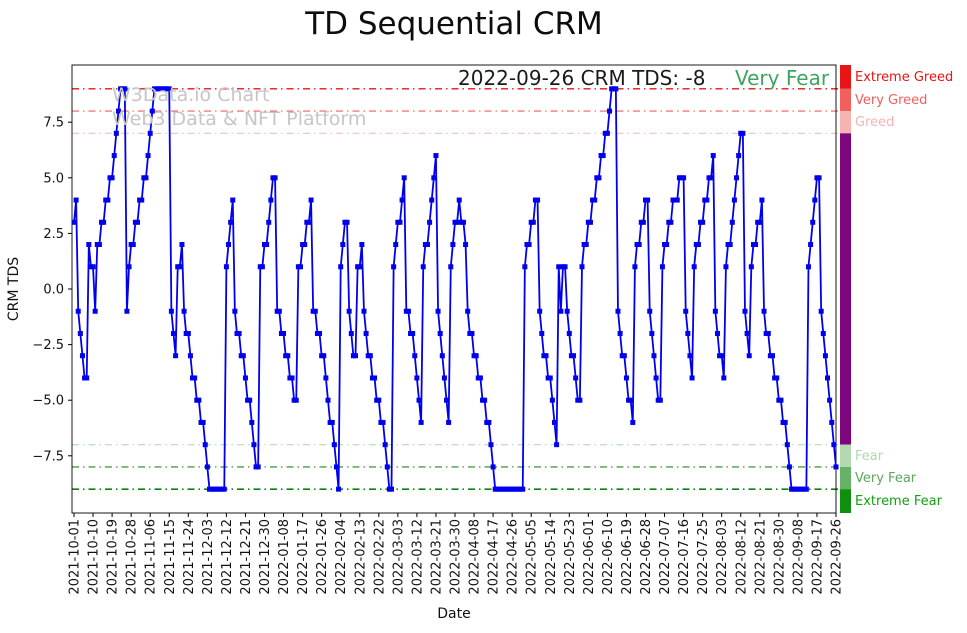  Describe the element at coordinates (191, 95) in the screenshot. I see `watermark-line1: W3Data.io Chart` at that location.